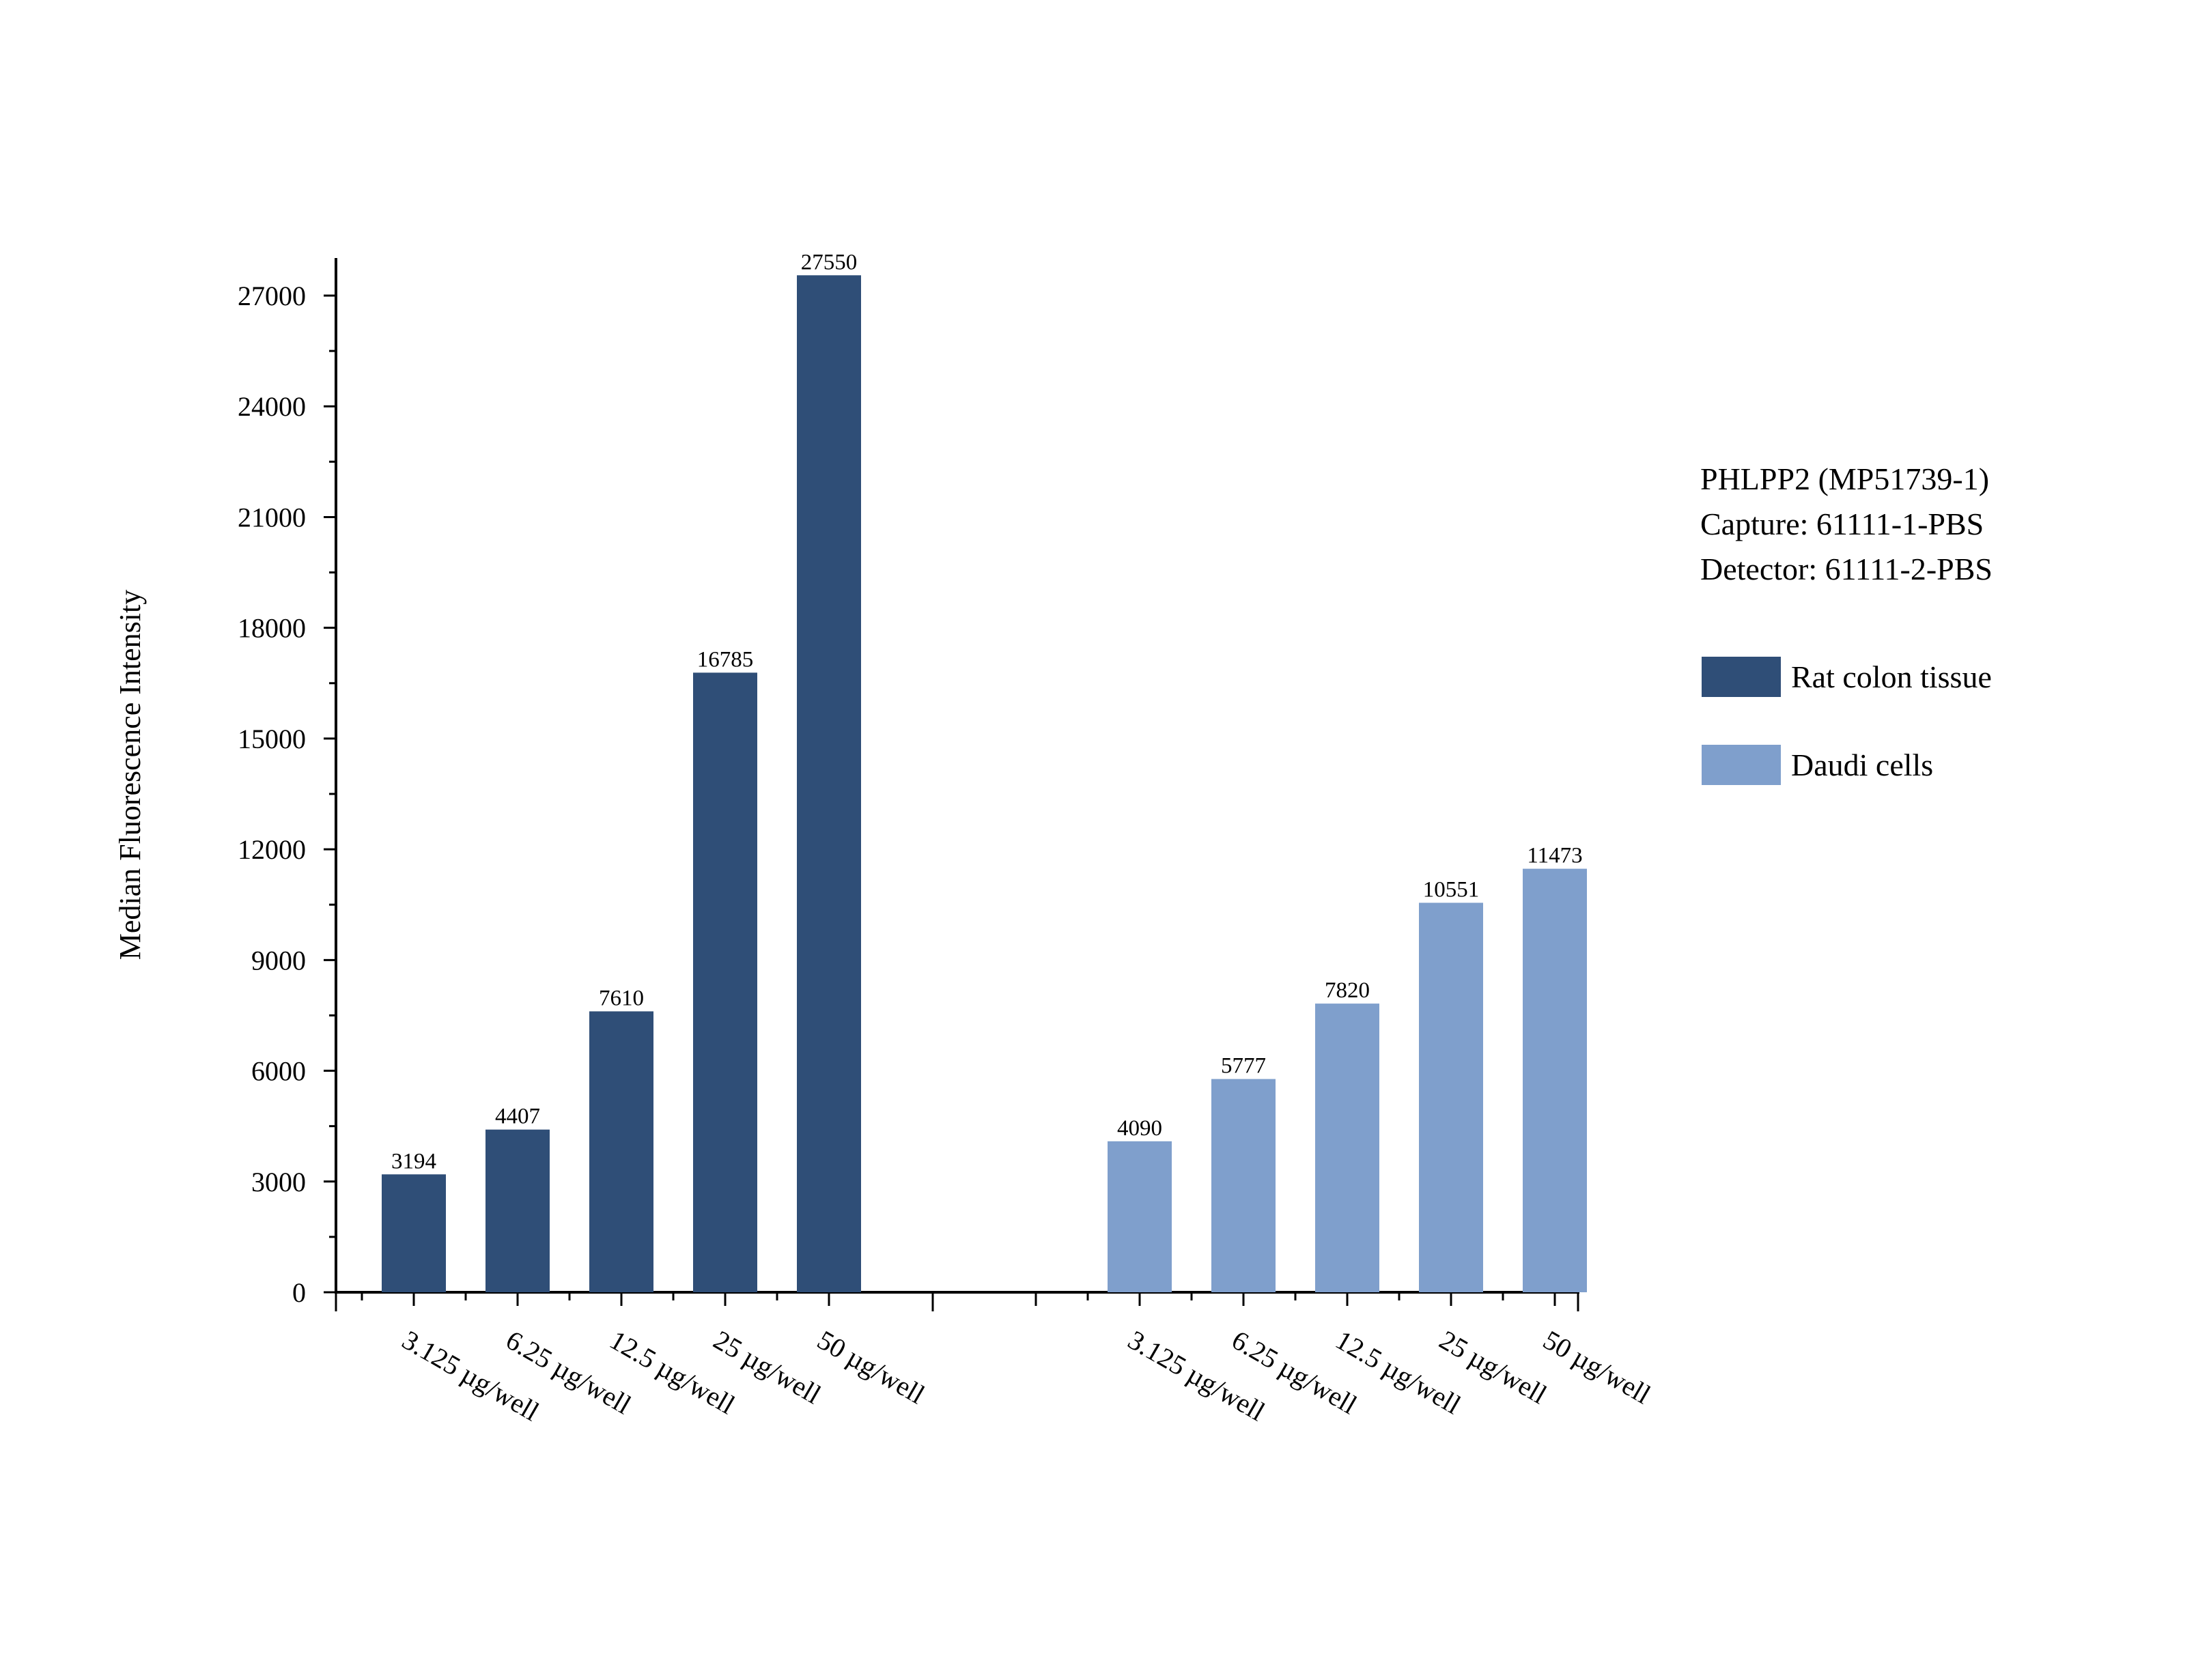 The image size is (2196, 1680). I want to click on legend-item-rat-colon: Rat colon tissue, so click(1847, 677).